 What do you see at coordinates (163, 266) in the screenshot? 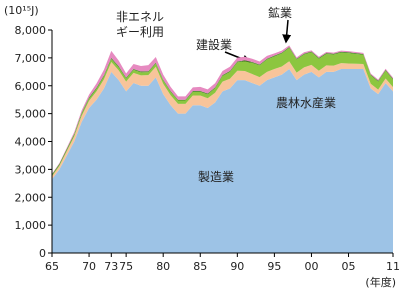
I see `x-tick-label: 80` at bounding box center [163, 266].